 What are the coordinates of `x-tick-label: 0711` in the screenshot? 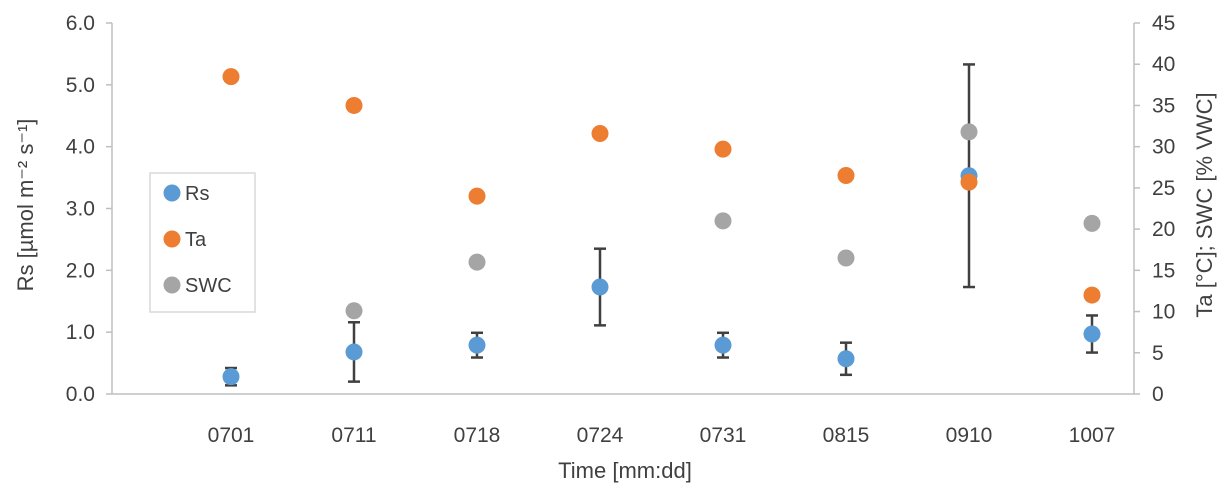 It's located at (353, 435).